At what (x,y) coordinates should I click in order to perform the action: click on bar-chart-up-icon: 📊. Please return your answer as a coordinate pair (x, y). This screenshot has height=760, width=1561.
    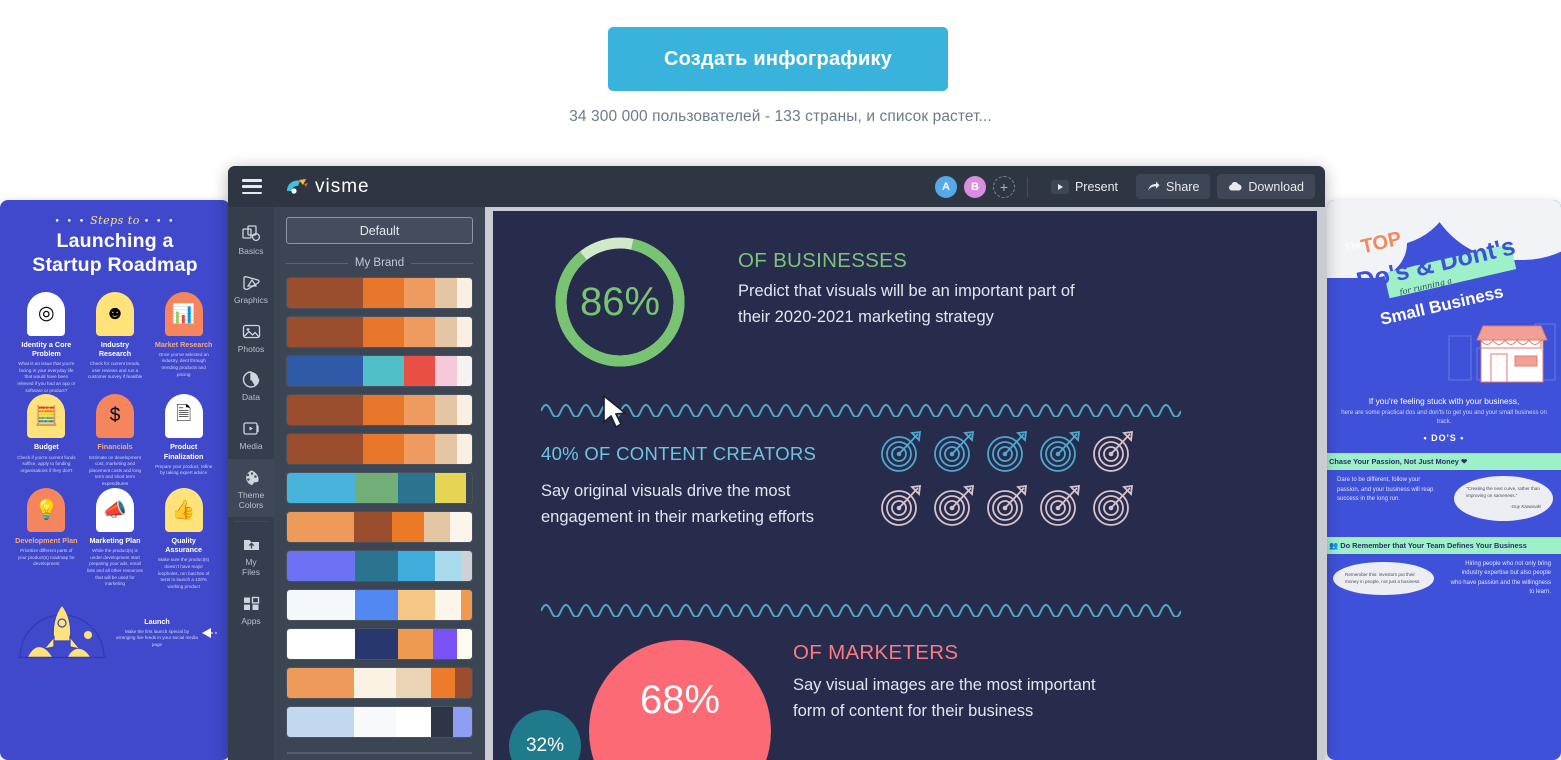
    Looking at the image, I should click on (183, 313).